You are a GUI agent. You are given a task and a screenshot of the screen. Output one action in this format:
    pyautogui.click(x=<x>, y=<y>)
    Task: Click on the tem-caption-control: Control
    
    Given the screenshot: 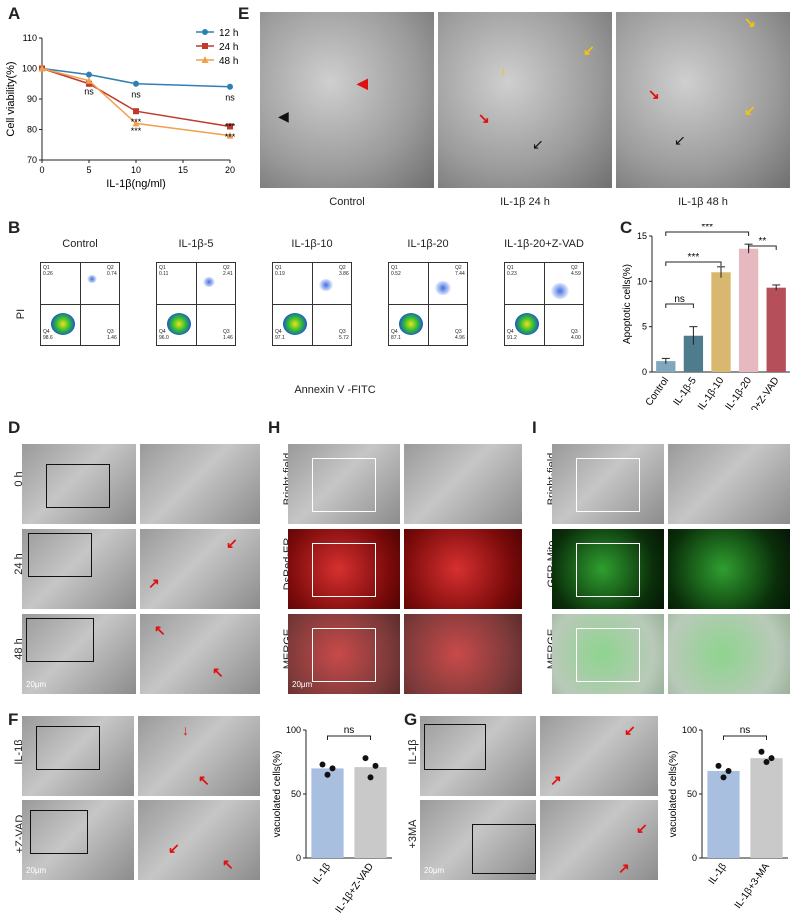 What is the action you would take?
    pyautogui.click(x=347, y=202)
    